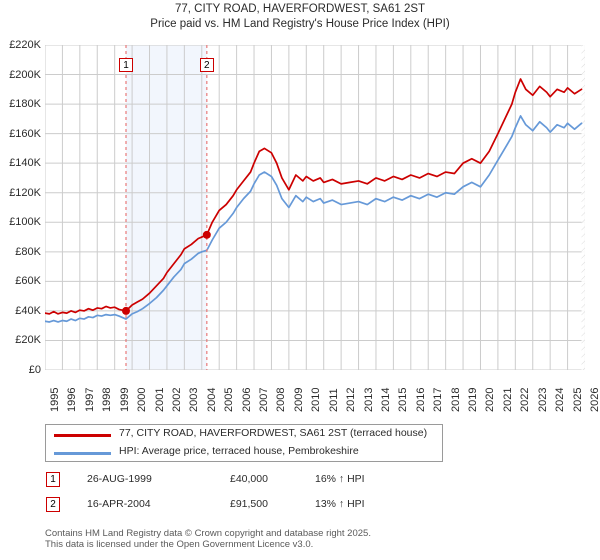 The width and height of the screenshot is (600, 560). What do you see at coordinates (455, 399) in the screenshot?
I see `x-axis-tick-label: 2018` at bounding box center [455, 399].